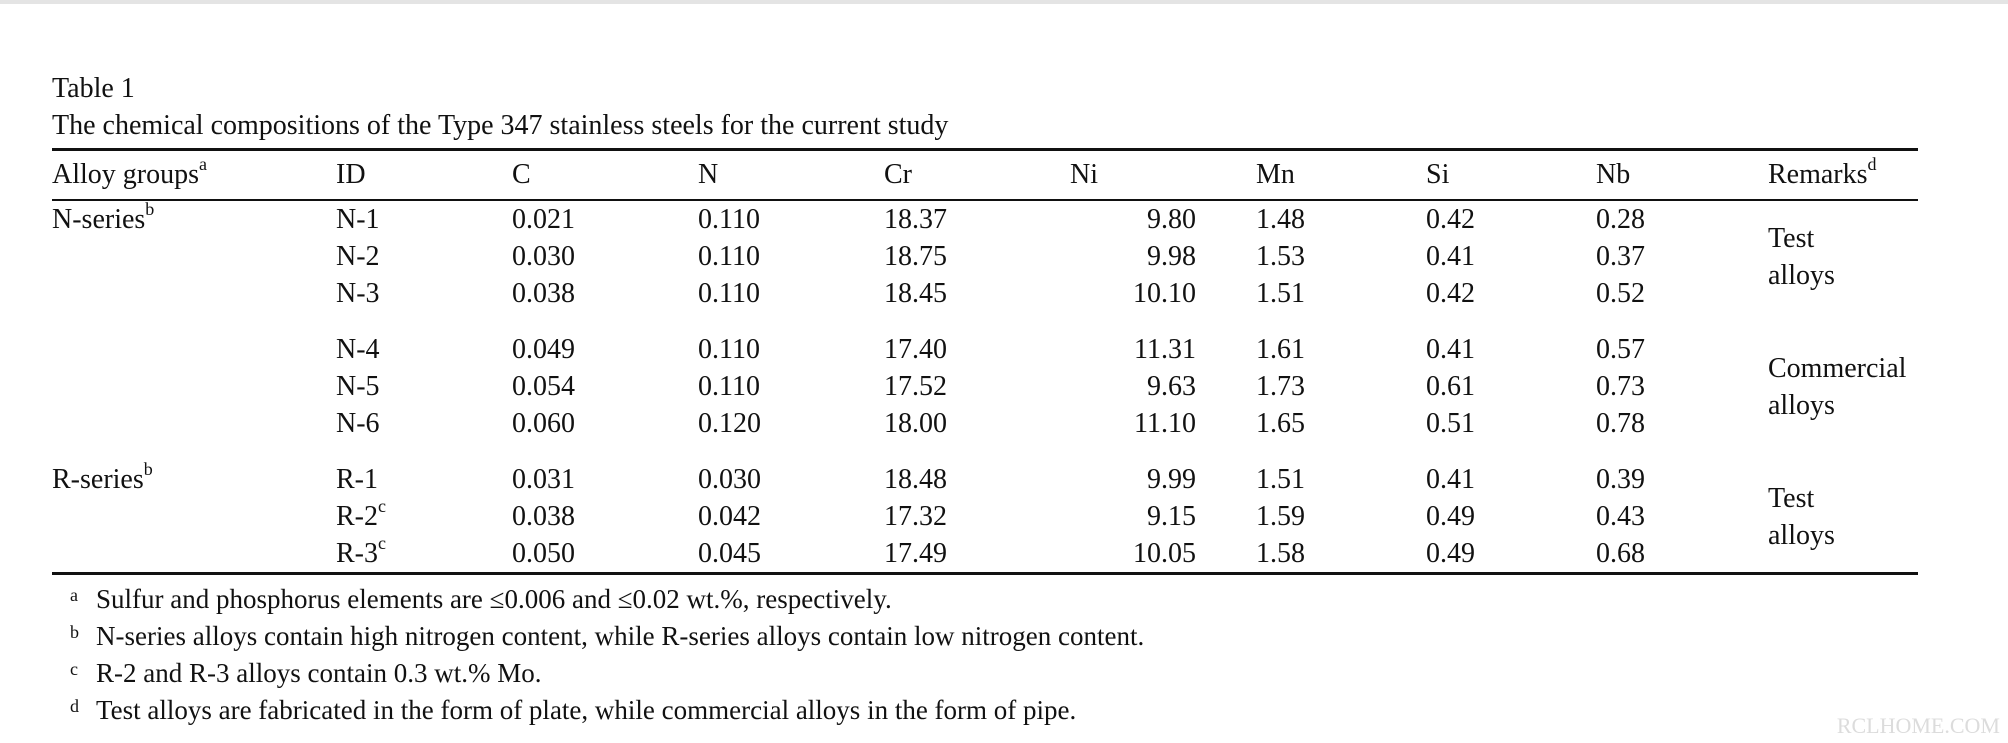 Image resolution: width=2008 pixels, height=743 pixels. Describe the element at coordinates (1275, 174) in the screenshot. I see `header-mn: Mn` at that location.